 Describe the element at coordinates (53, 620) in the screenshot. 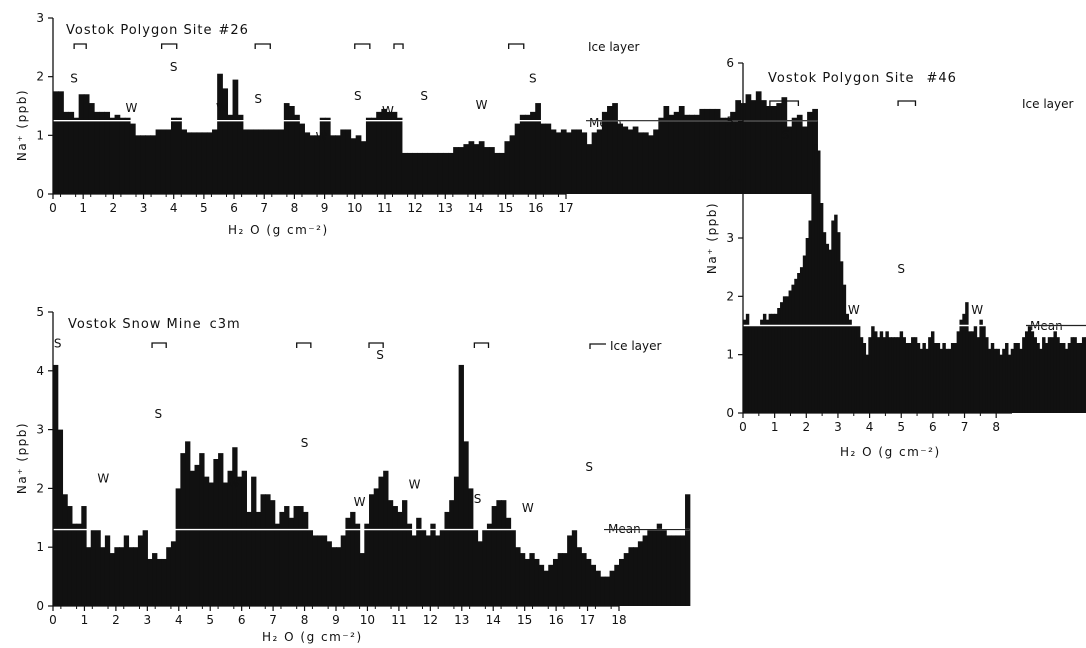

I see `x-tick-label: 0` at that location.